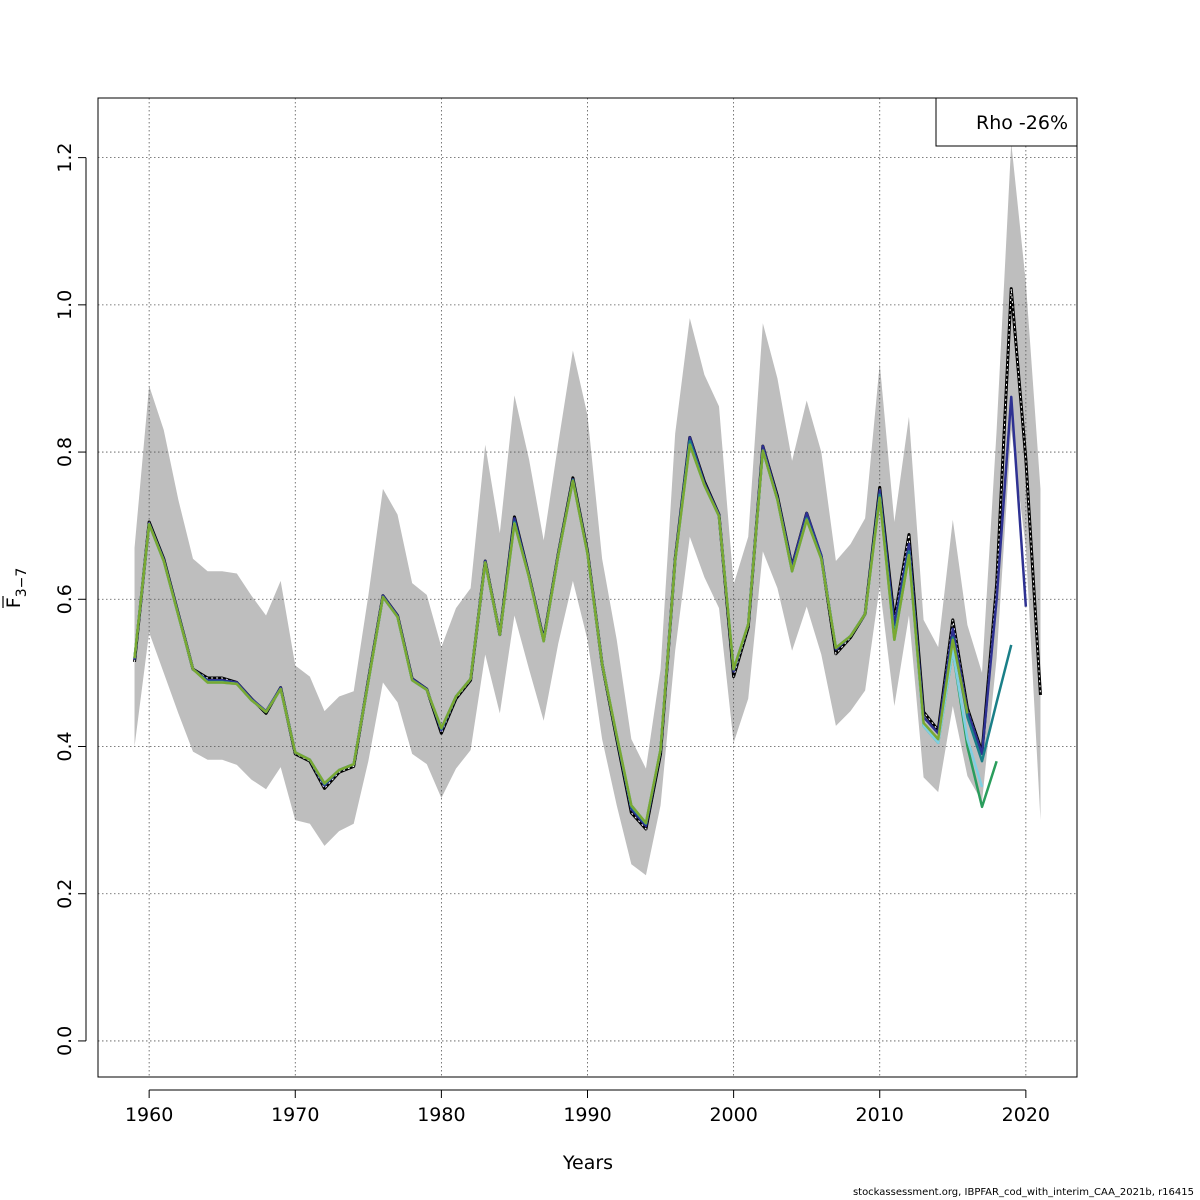 The image size is (1200, 1200). I want to click on y-tick-label: 0.8, so click(65, 452).